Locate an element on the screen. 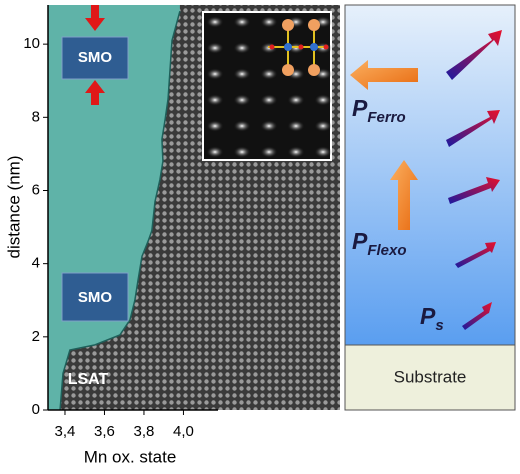 Image resolution: width=520 pixels, height=474 pixels. inset is located at coordinates (267, 86).